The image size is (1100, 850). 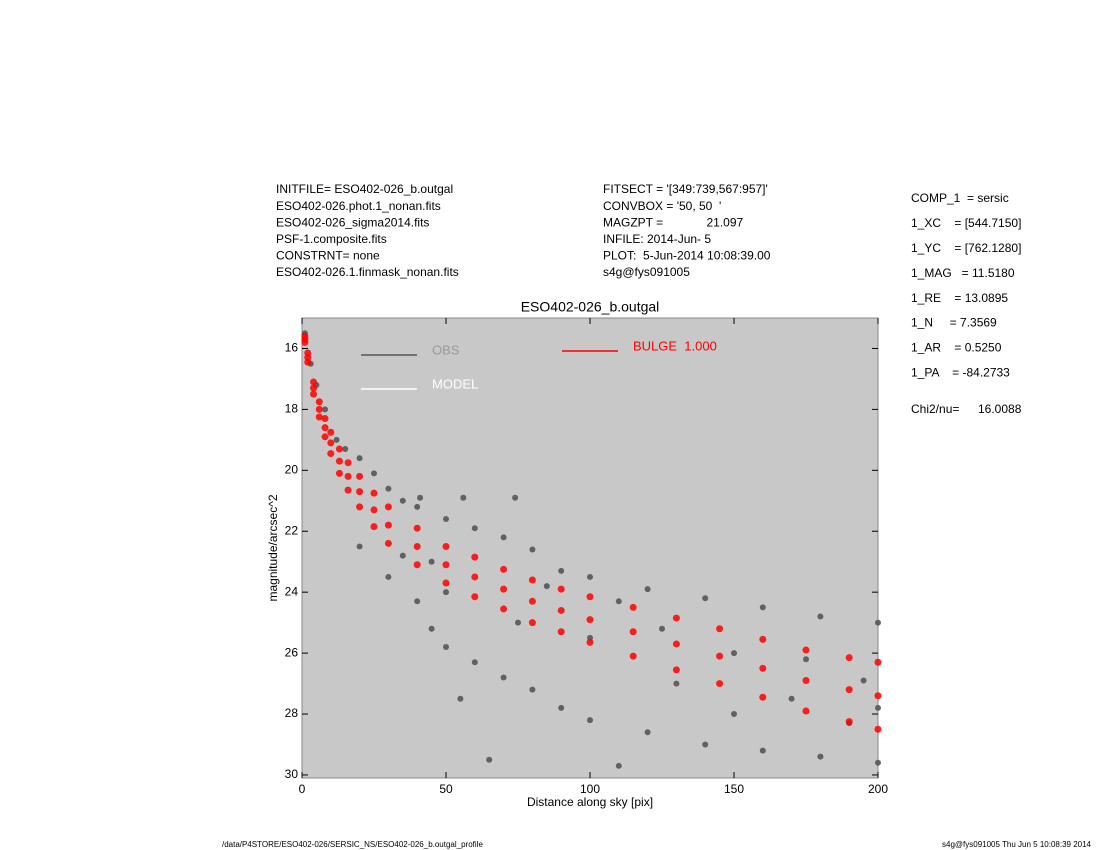 What do you see at coordinates (292, 348) in the screenshot?
I see `y-tick-label: 16` at bounding box center [292, 348].